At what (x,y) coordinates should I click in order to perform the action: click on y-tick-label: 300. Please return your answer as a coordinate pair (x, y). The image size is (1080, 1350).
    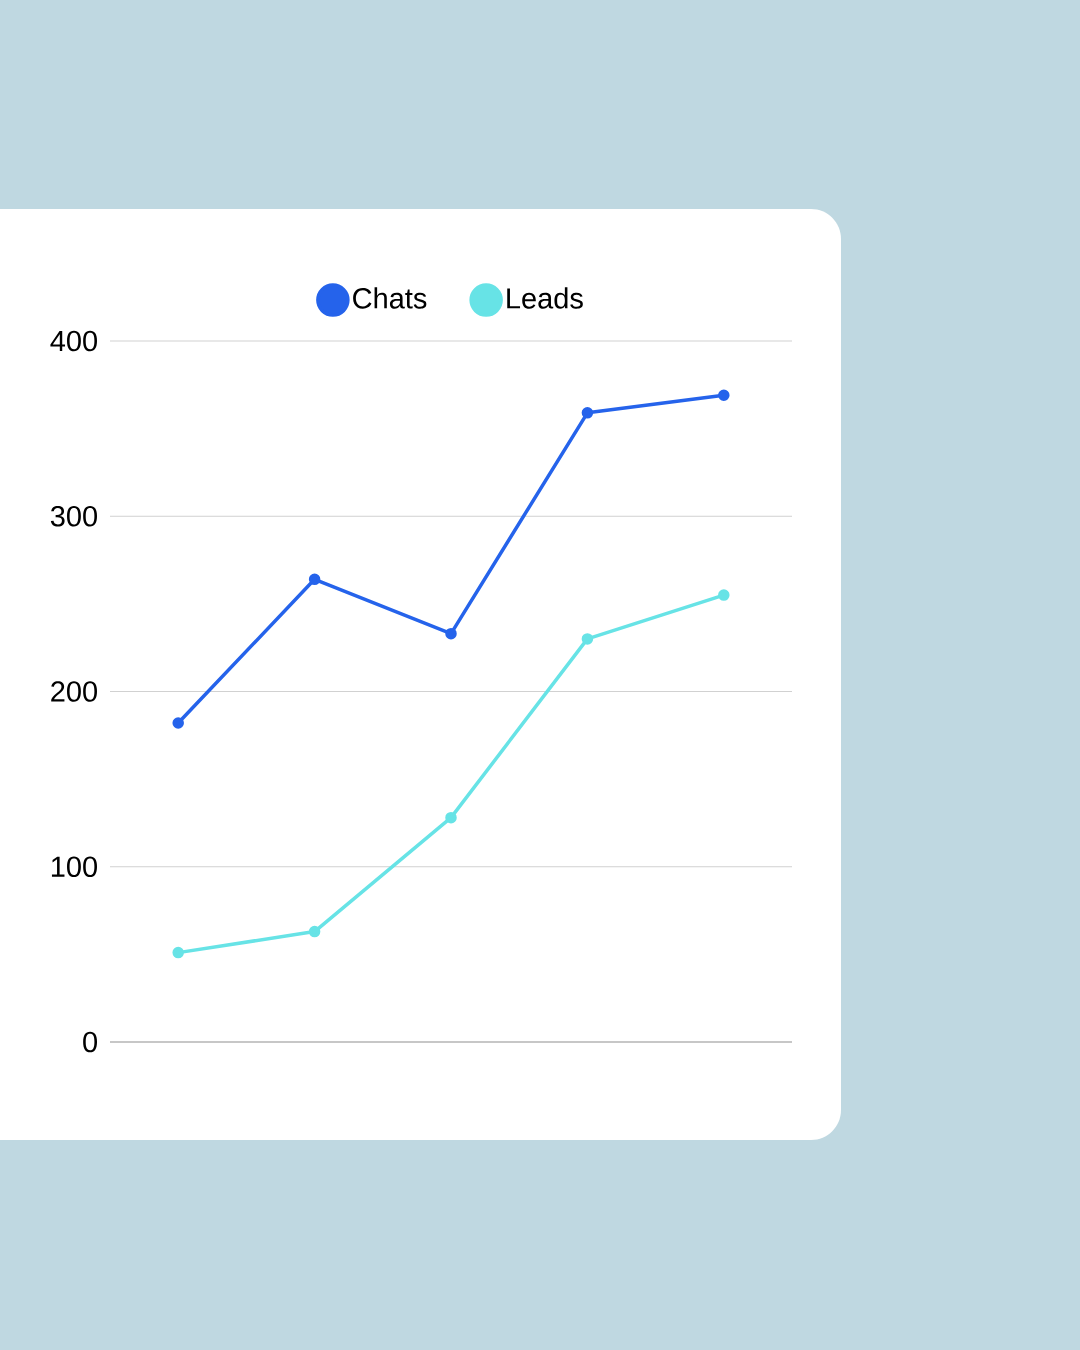
    Looking at the image, I should click on (73, 516).